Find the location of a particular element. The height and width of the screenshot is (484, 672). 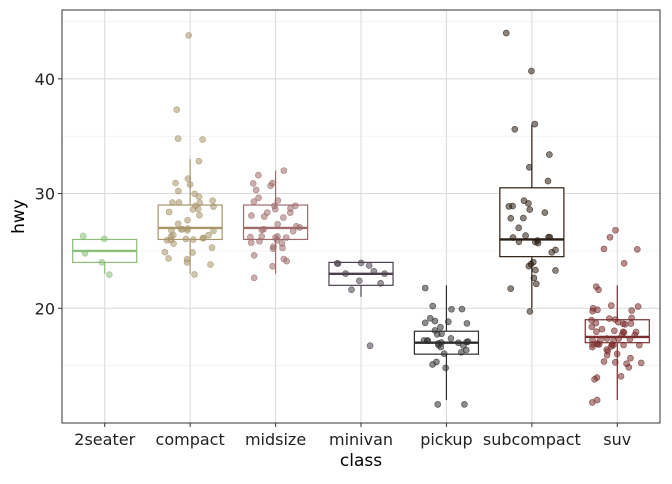

x-axis-title: class is located at coordinates (361, 461).